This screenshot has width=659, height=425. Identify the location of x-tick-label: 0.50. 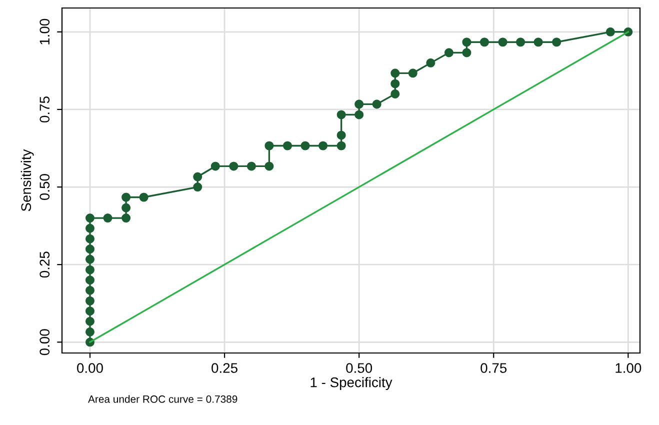
(359, 368).